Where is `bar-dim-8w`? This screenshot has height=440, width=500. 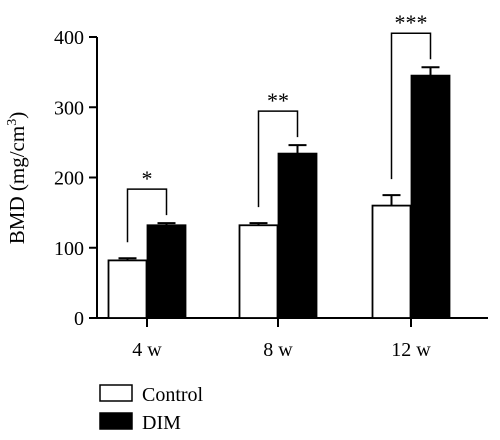
bar-dim-8w is located at coordinates (297, 235).